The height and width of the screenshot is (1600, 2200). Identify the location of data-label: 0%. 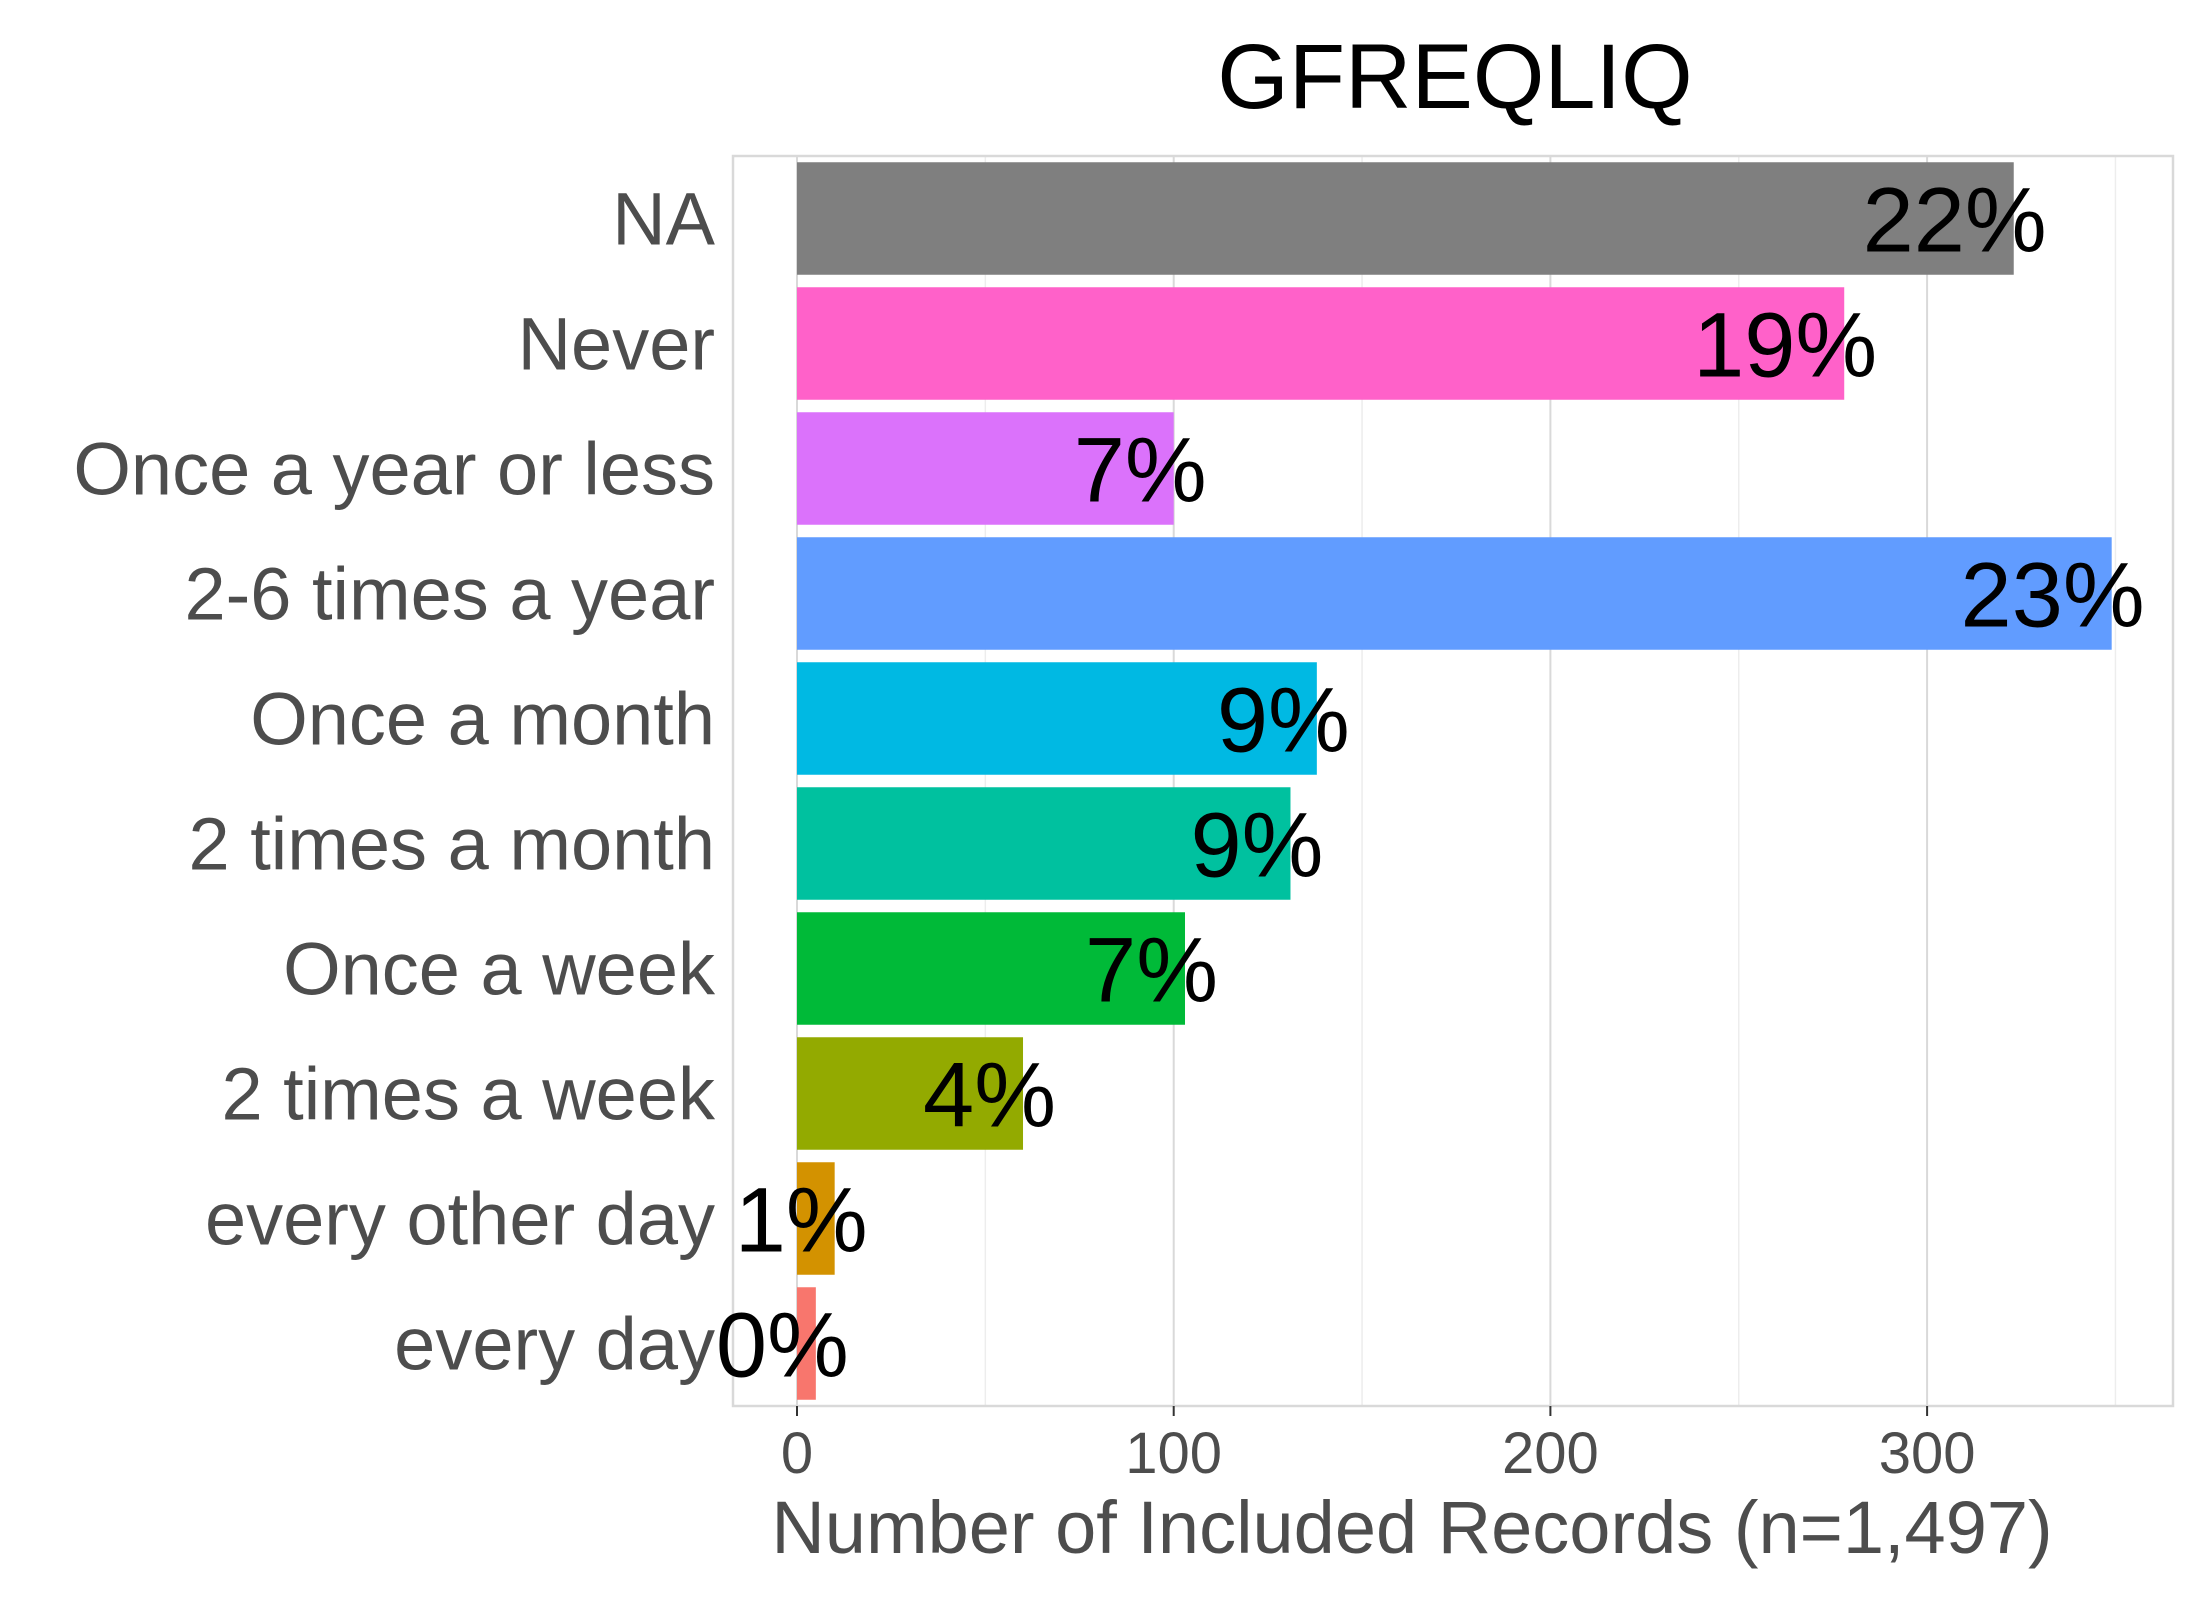
(782, 1346).